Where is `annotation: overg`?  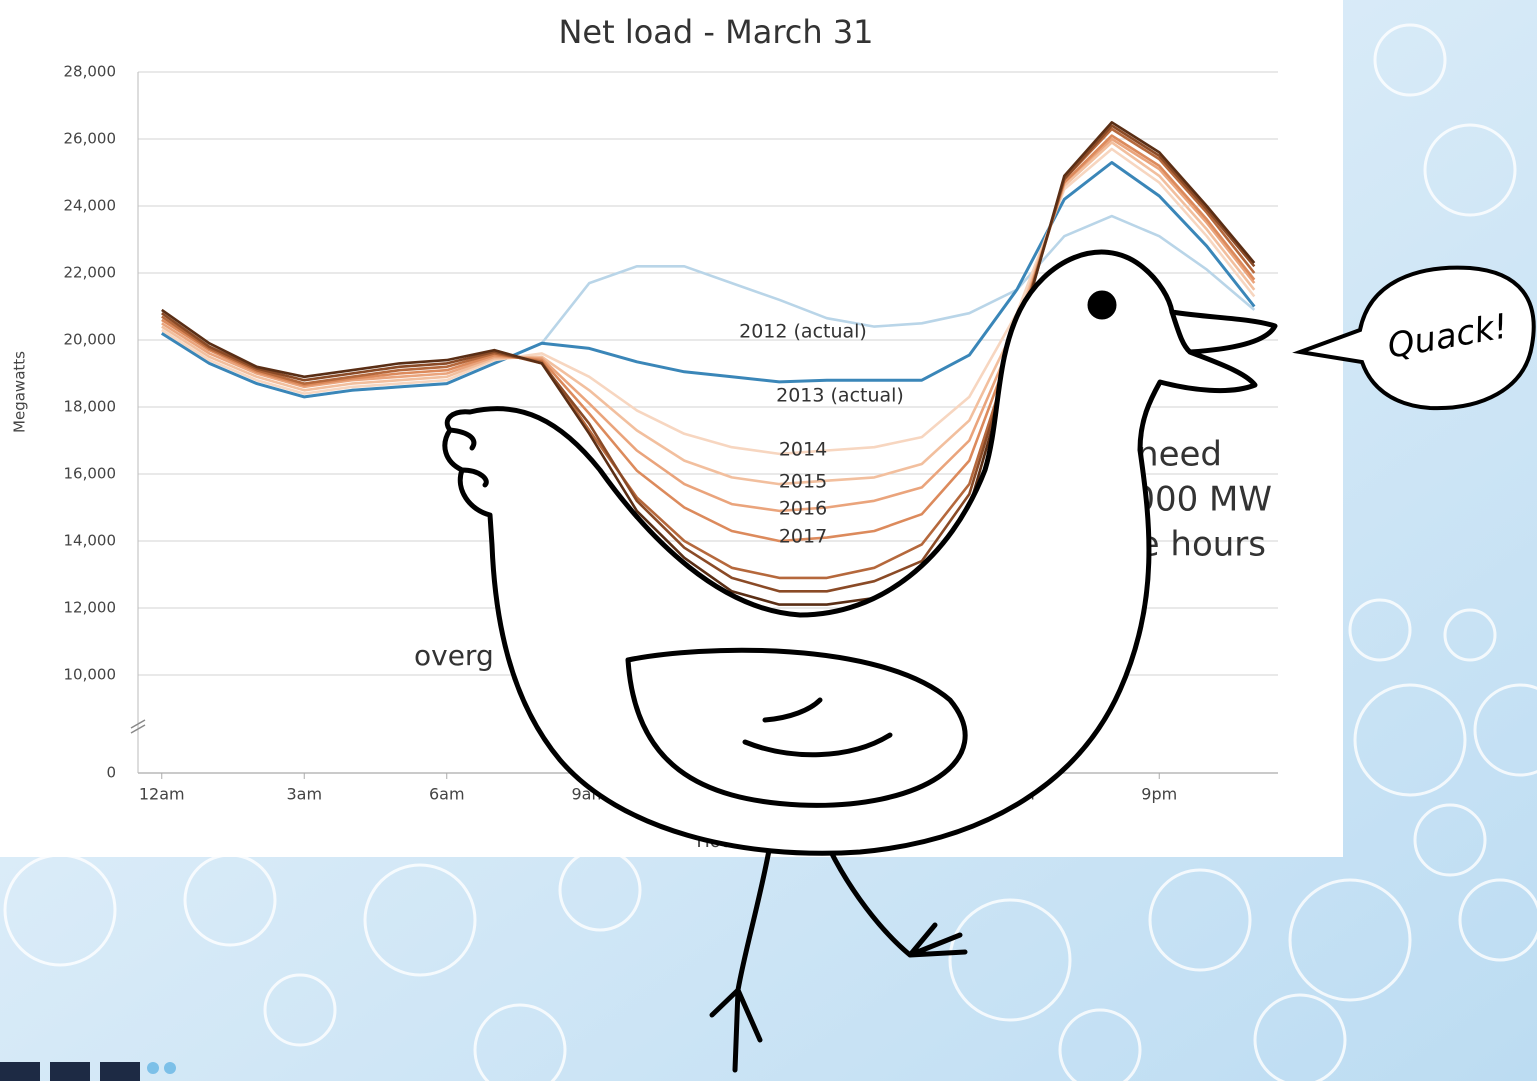 annotation: overg is located at coordinates (454, 655).